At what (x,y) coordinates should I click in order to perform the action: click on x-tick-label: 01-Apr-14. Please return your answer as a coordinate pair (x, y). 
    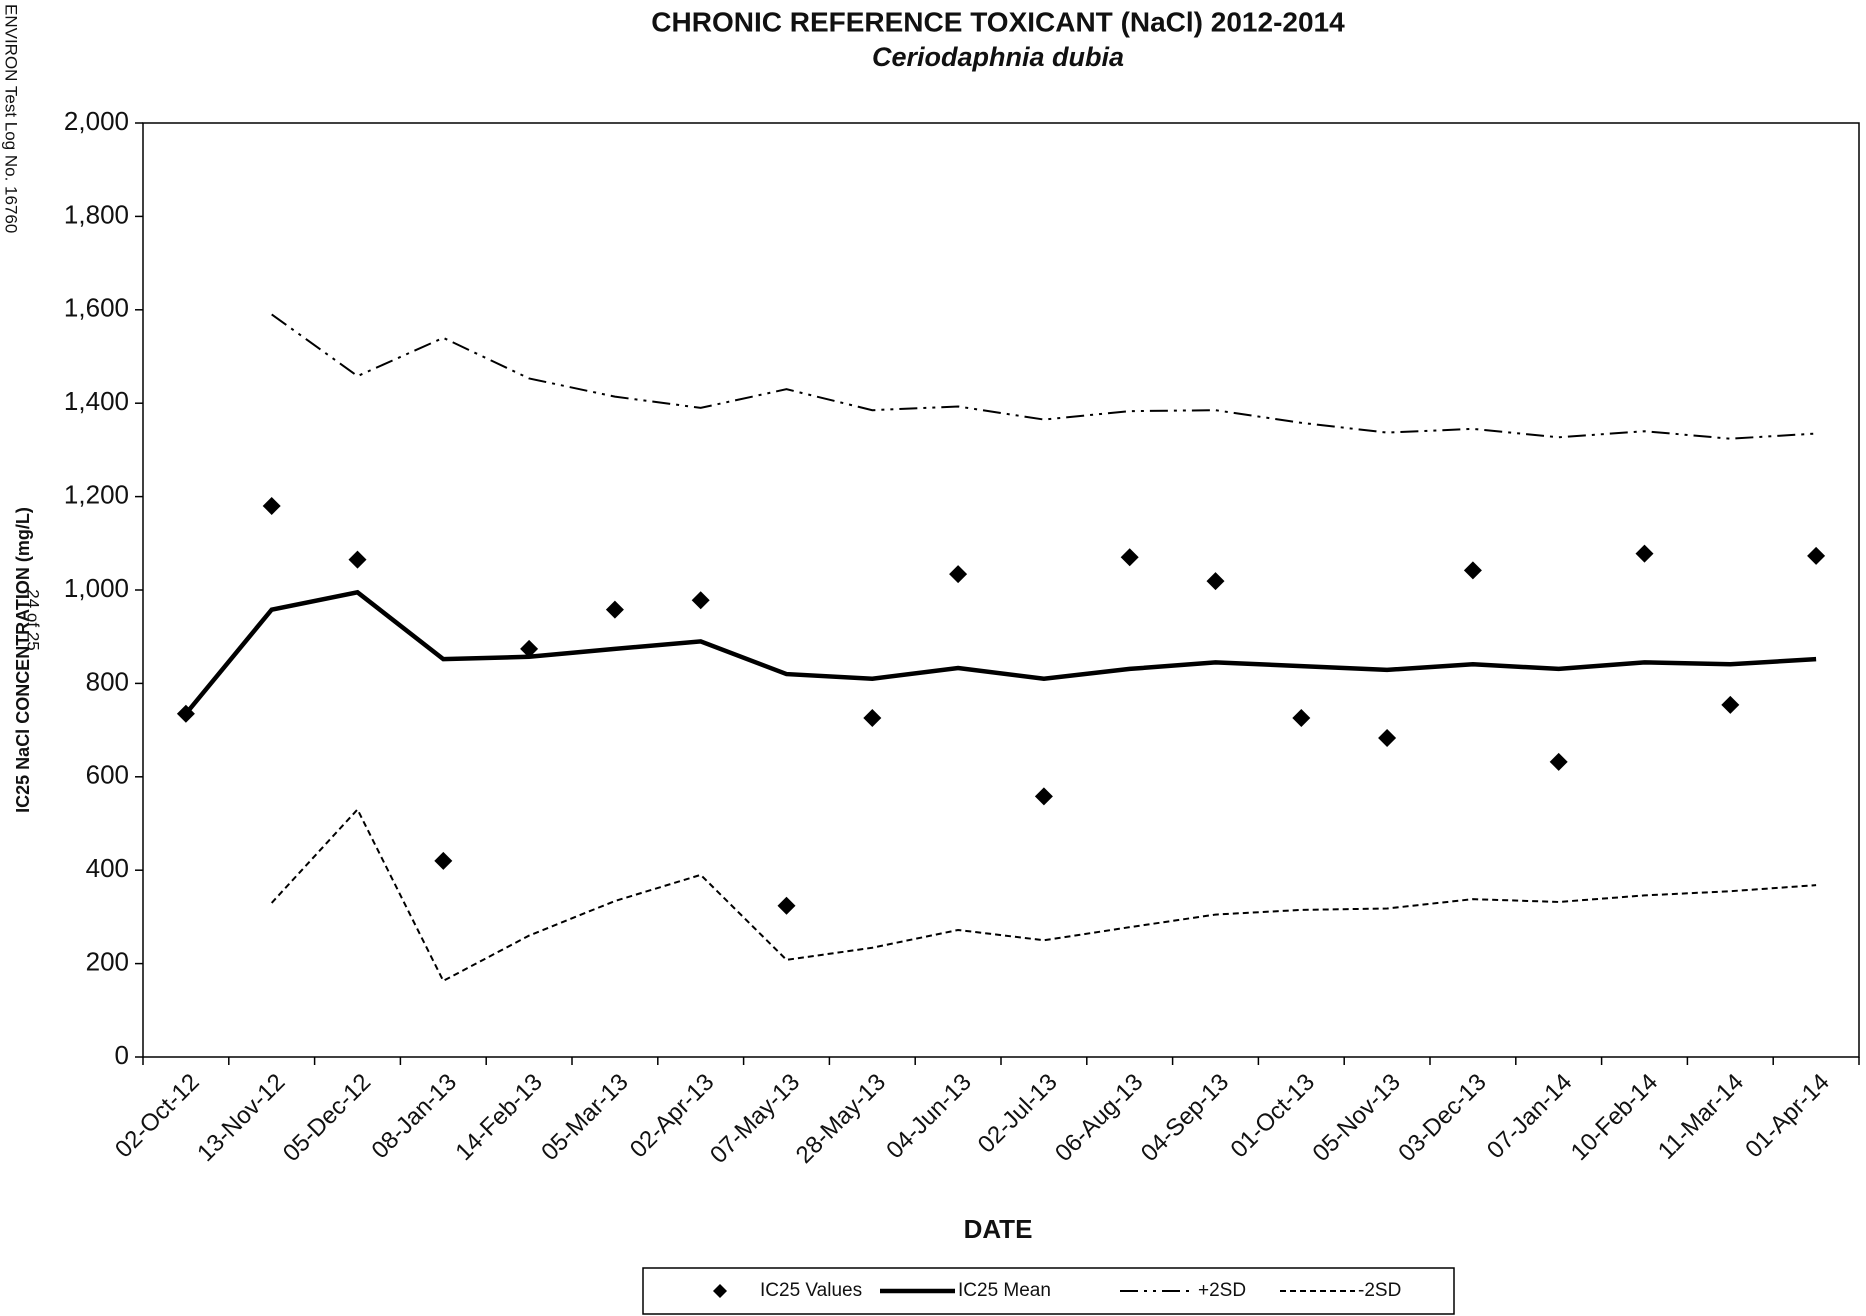
    Looking at the image, I should click on (1787, 1116).